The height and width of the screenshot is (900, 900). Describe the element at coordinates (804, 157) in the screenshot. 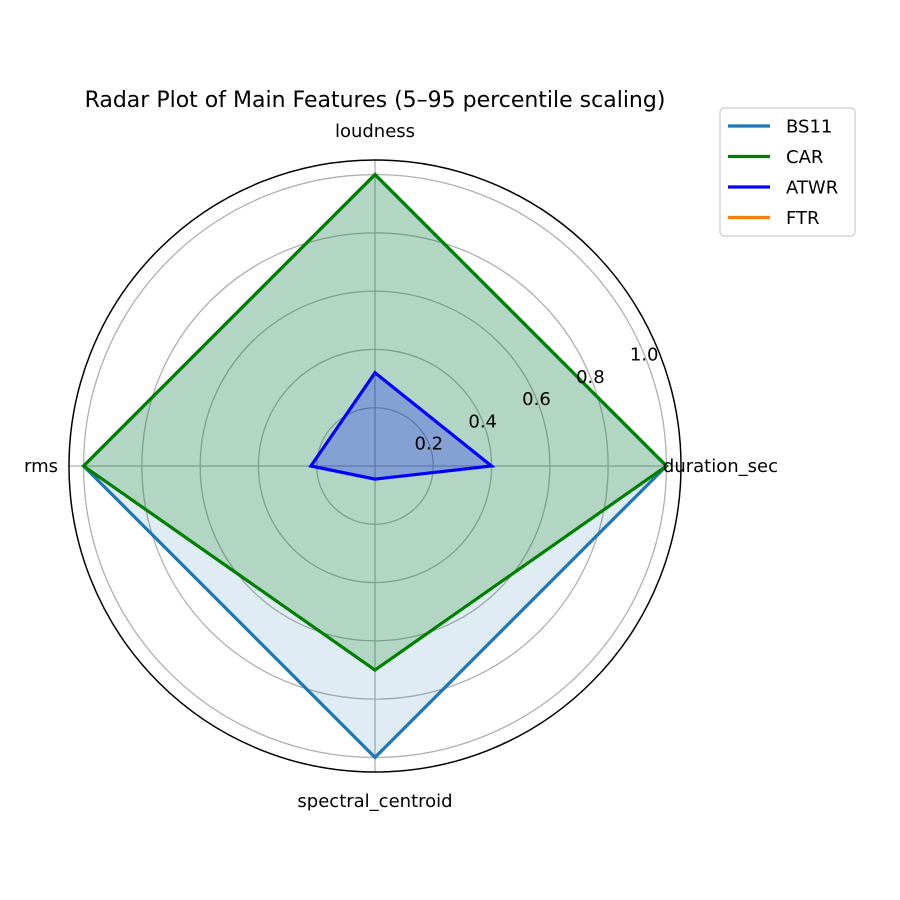

I see `legend-label-car: CAR` at that location.